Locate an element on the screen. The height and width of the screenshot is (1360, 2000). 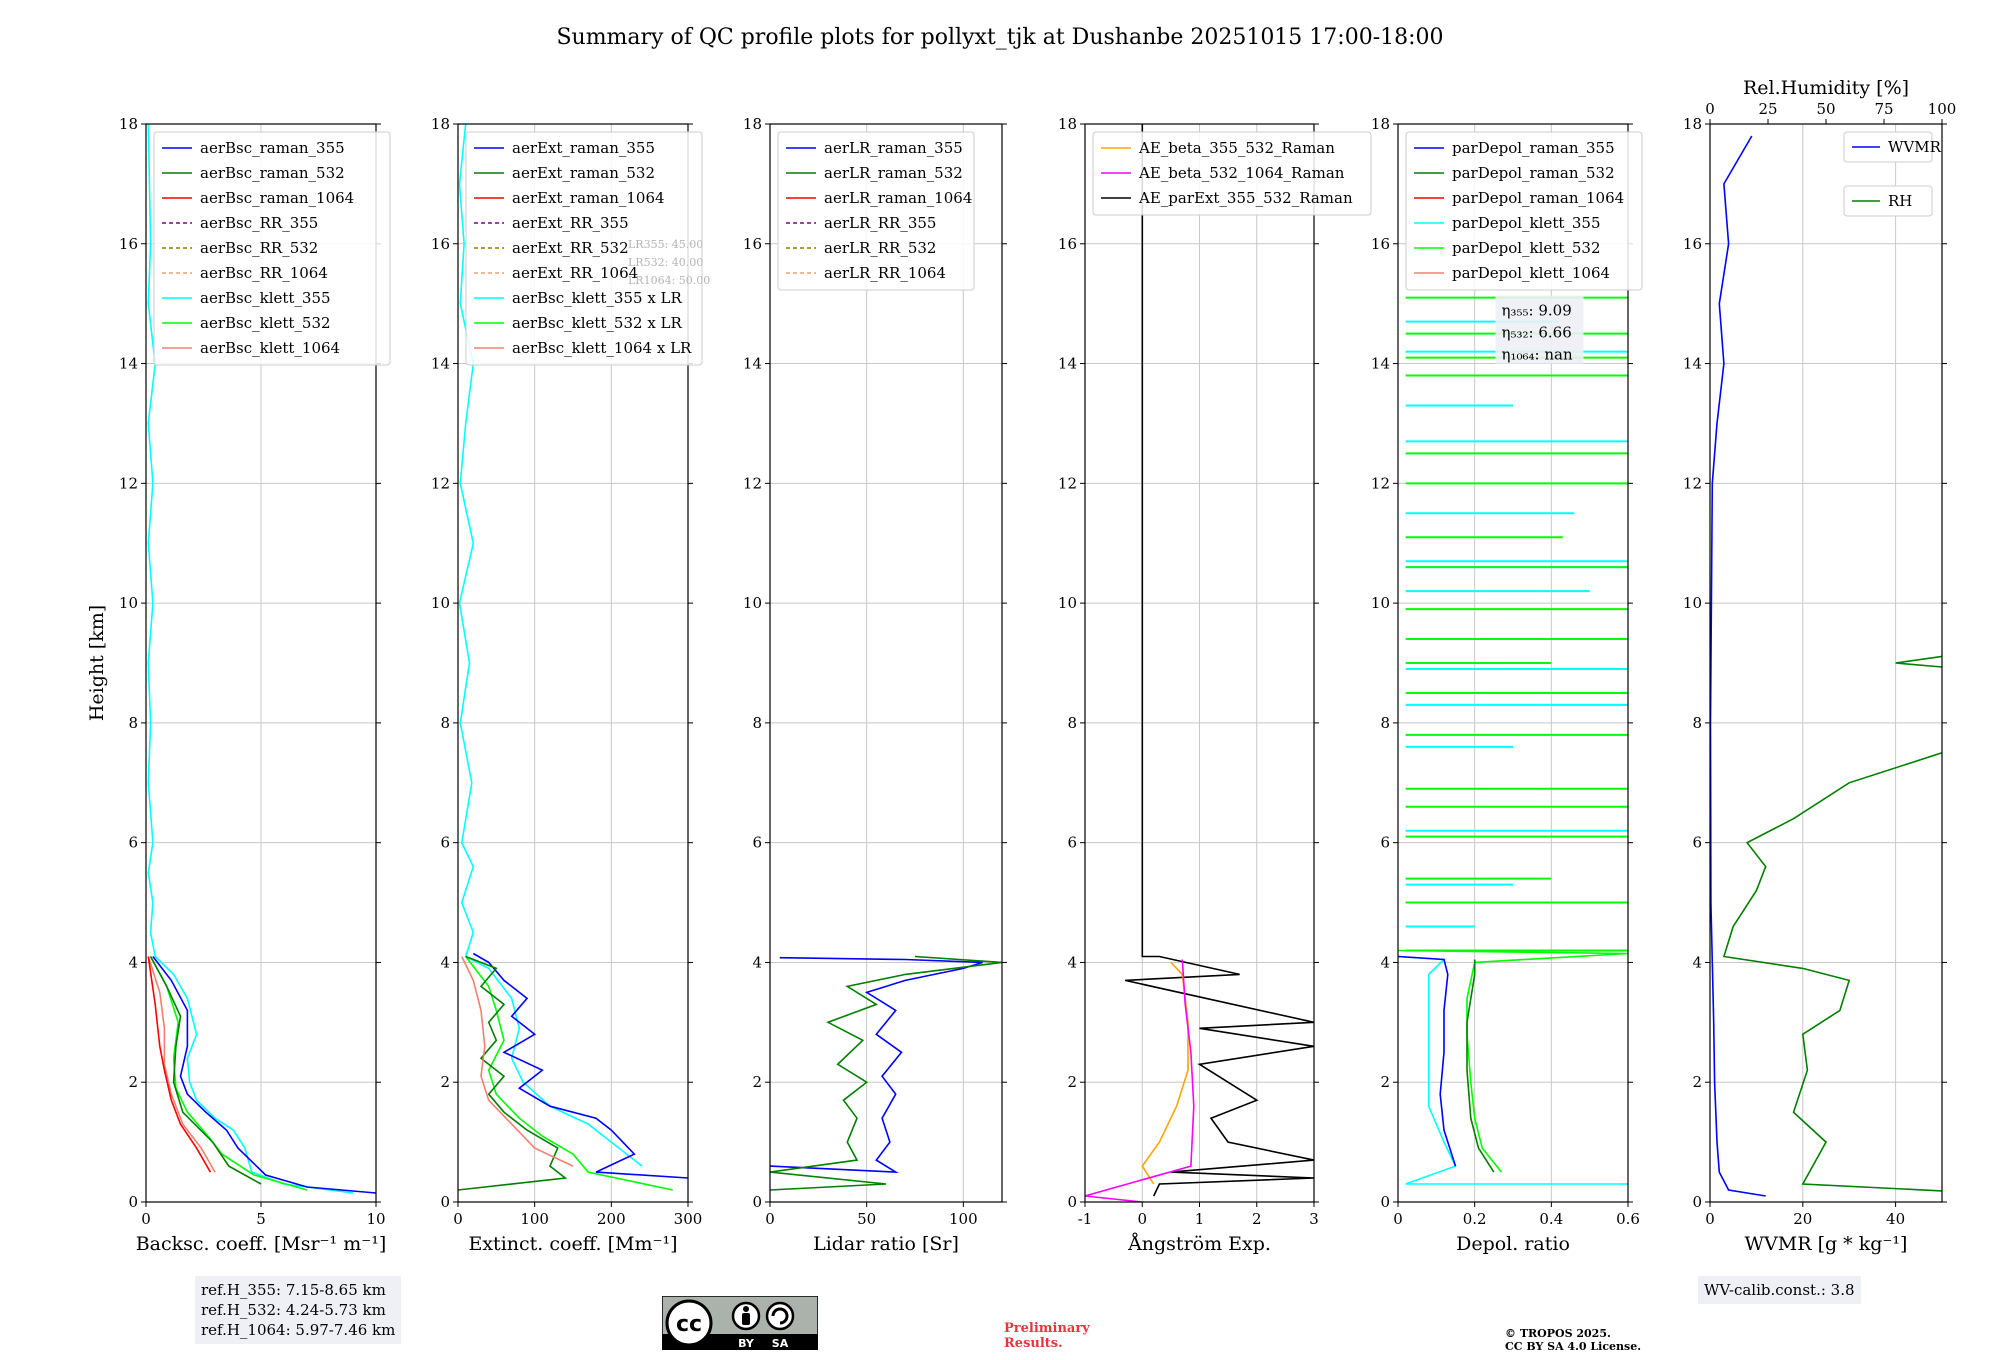
x-axis-label-depol: Depol. ratio is located at coordinates (1513, 1244).